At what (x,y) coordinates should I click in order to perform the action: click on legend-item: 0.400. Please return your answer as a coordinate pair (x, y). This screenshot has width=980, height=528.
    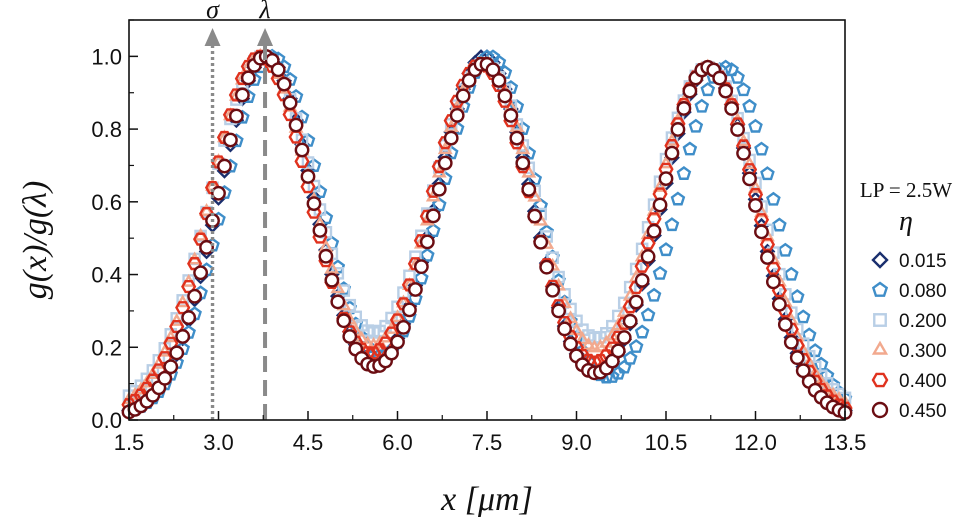
    Looking at the image, I should click on (909, 381).